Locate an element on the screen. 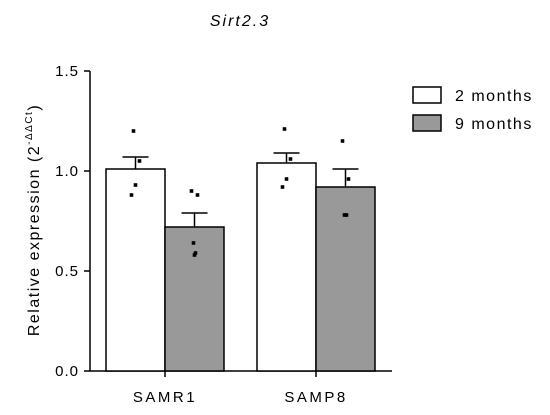 Image resolution: width=550 pixels, height=415 pixels. legend: 2 months 9 months is located at coordinates (472, 109).